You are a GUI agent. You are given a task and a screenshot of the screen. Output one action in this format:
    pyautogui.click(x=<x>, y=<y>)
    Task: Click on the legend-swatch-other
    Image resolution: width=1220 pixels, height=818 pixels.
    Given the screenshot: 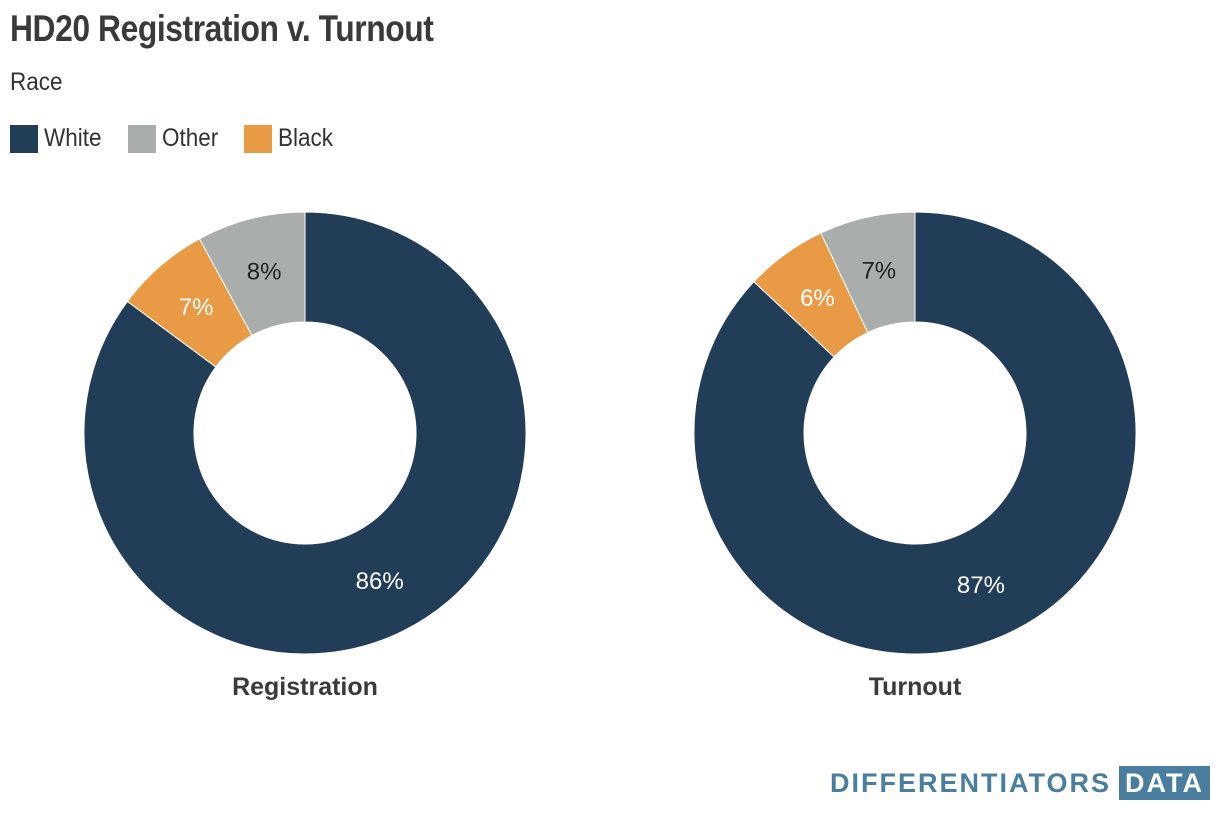 What is the action you would take?
    pyautogui.click(x=141, y=138)
    